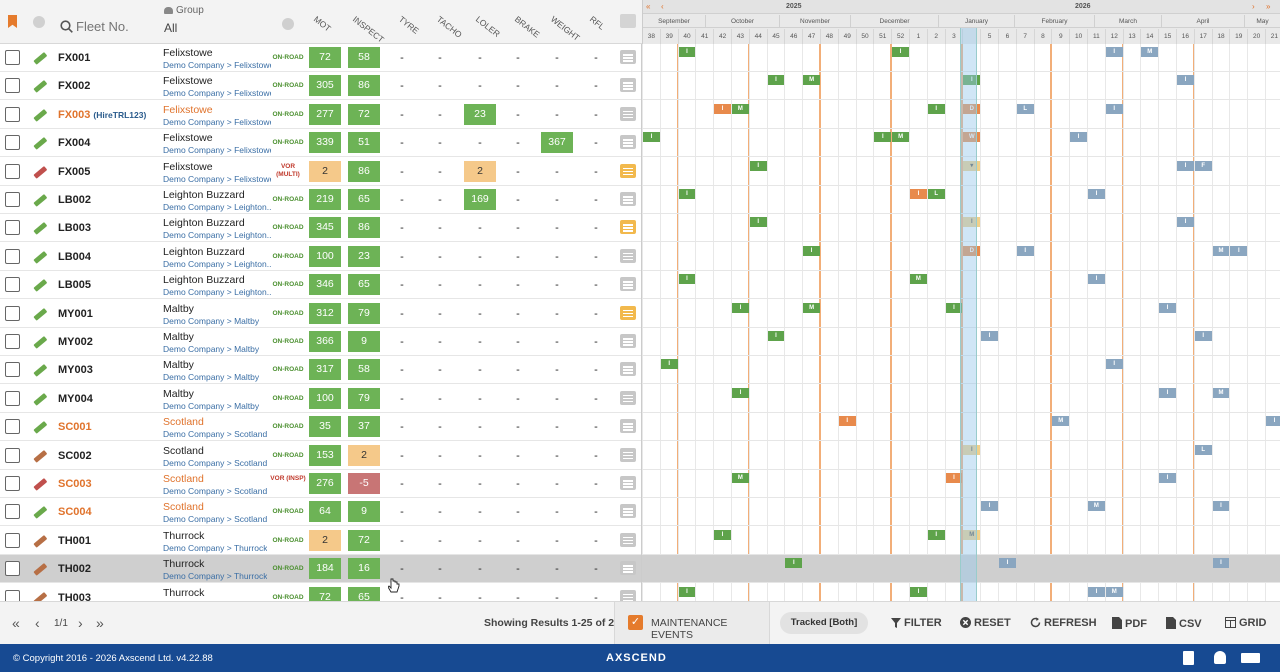 The width and height of the screenshot is (1280, 672). I want to click on mot-cell: 339, so click(325, 143).